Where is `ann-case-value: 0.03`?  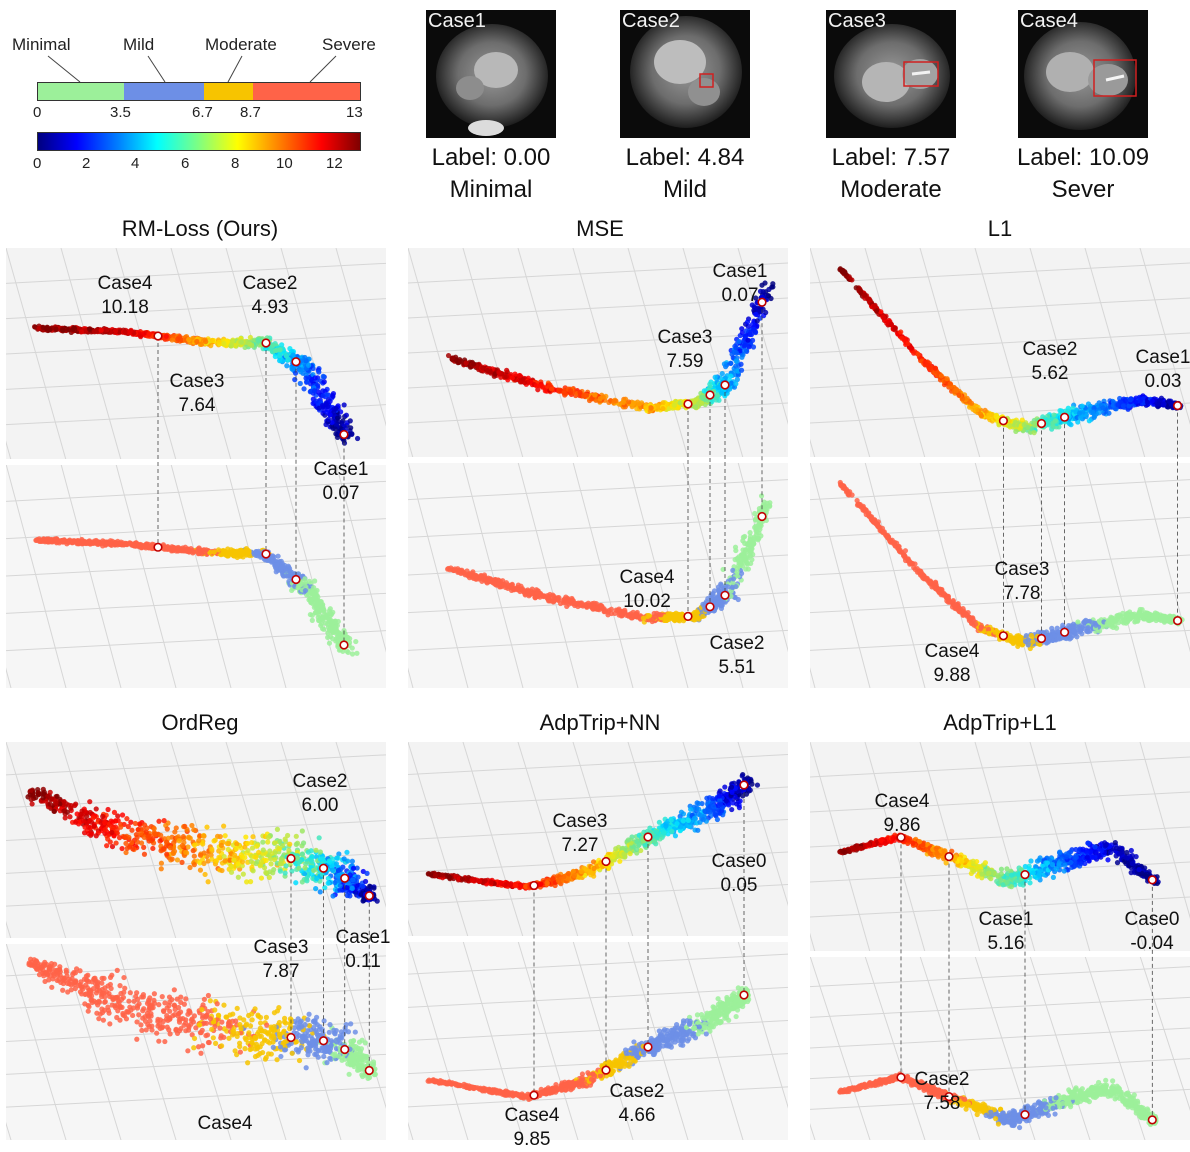 ann-case-value: 0.03 is located at coordinates (1154, 382).